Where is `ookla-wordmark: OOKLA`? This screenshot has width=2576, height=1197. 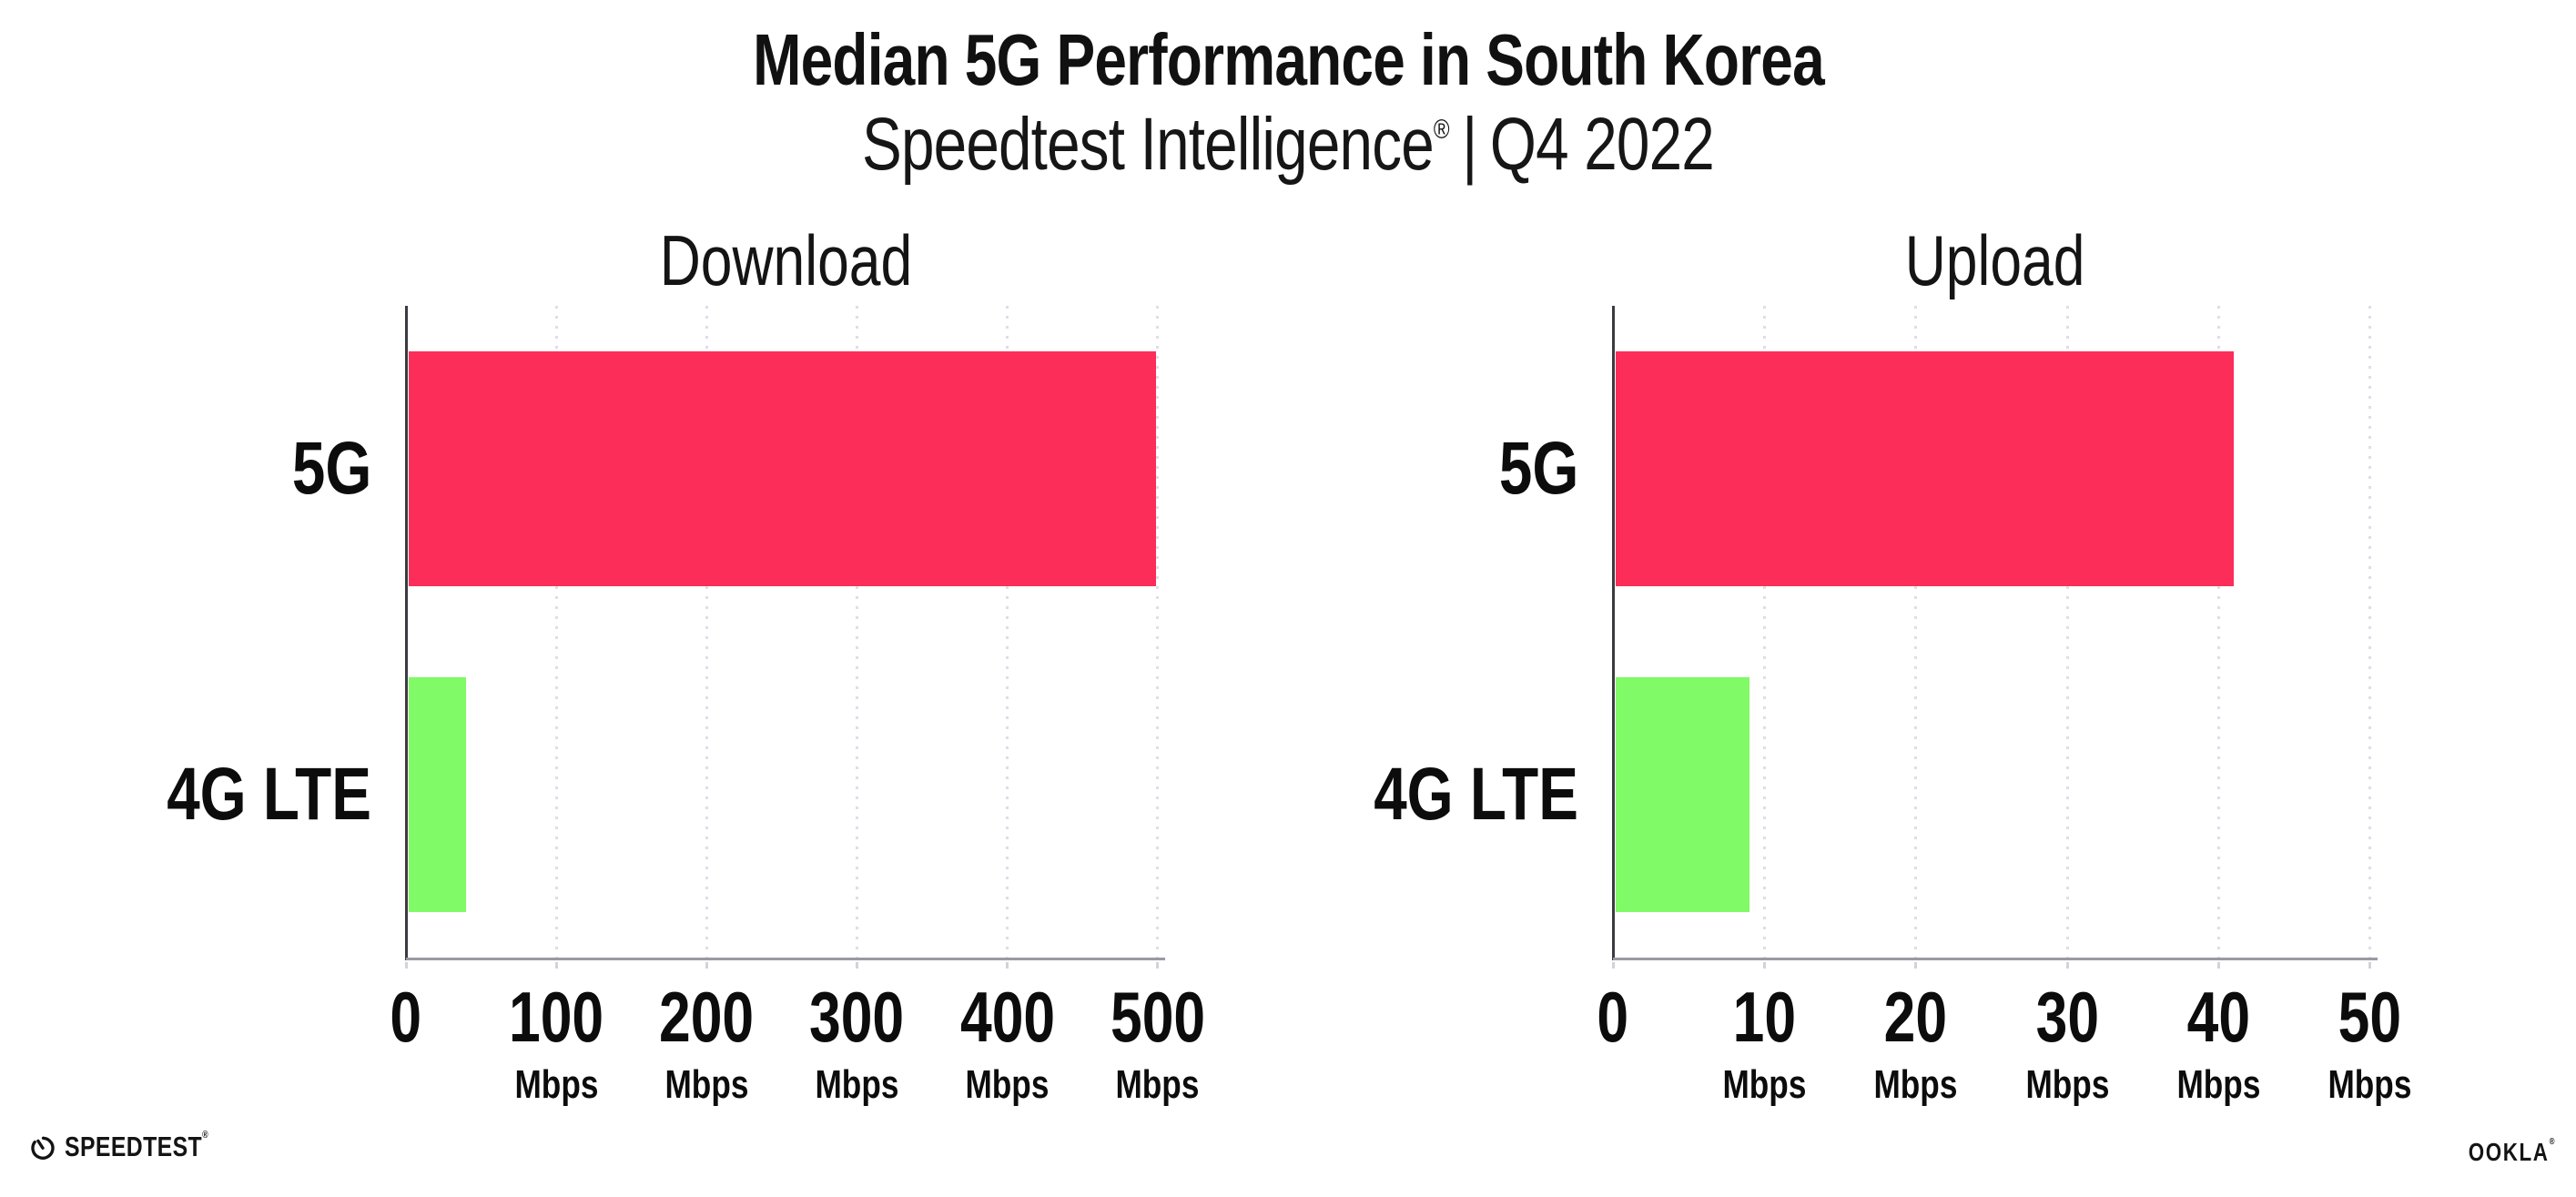
ookla-wordmark: OOKLA is located at coordinates (2509, 1152).